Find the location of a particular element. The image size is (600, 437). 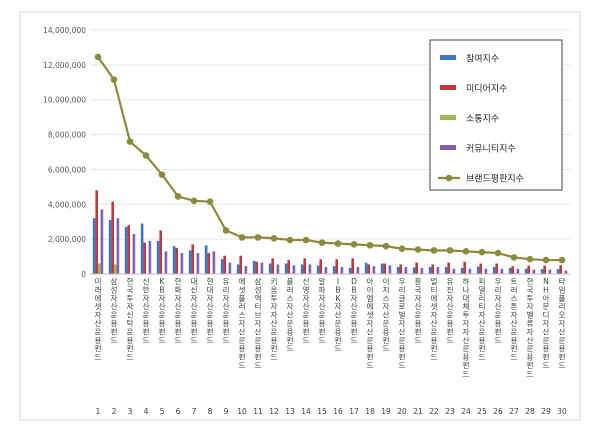

y-tick-label: 0 is located at coordinates (83, 274).